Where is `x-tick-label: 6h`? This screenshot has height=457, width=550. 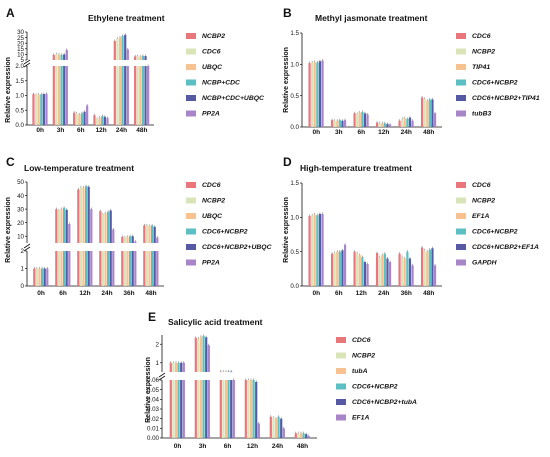 x-tick-label: 6h is located at coordinates (63, 293).